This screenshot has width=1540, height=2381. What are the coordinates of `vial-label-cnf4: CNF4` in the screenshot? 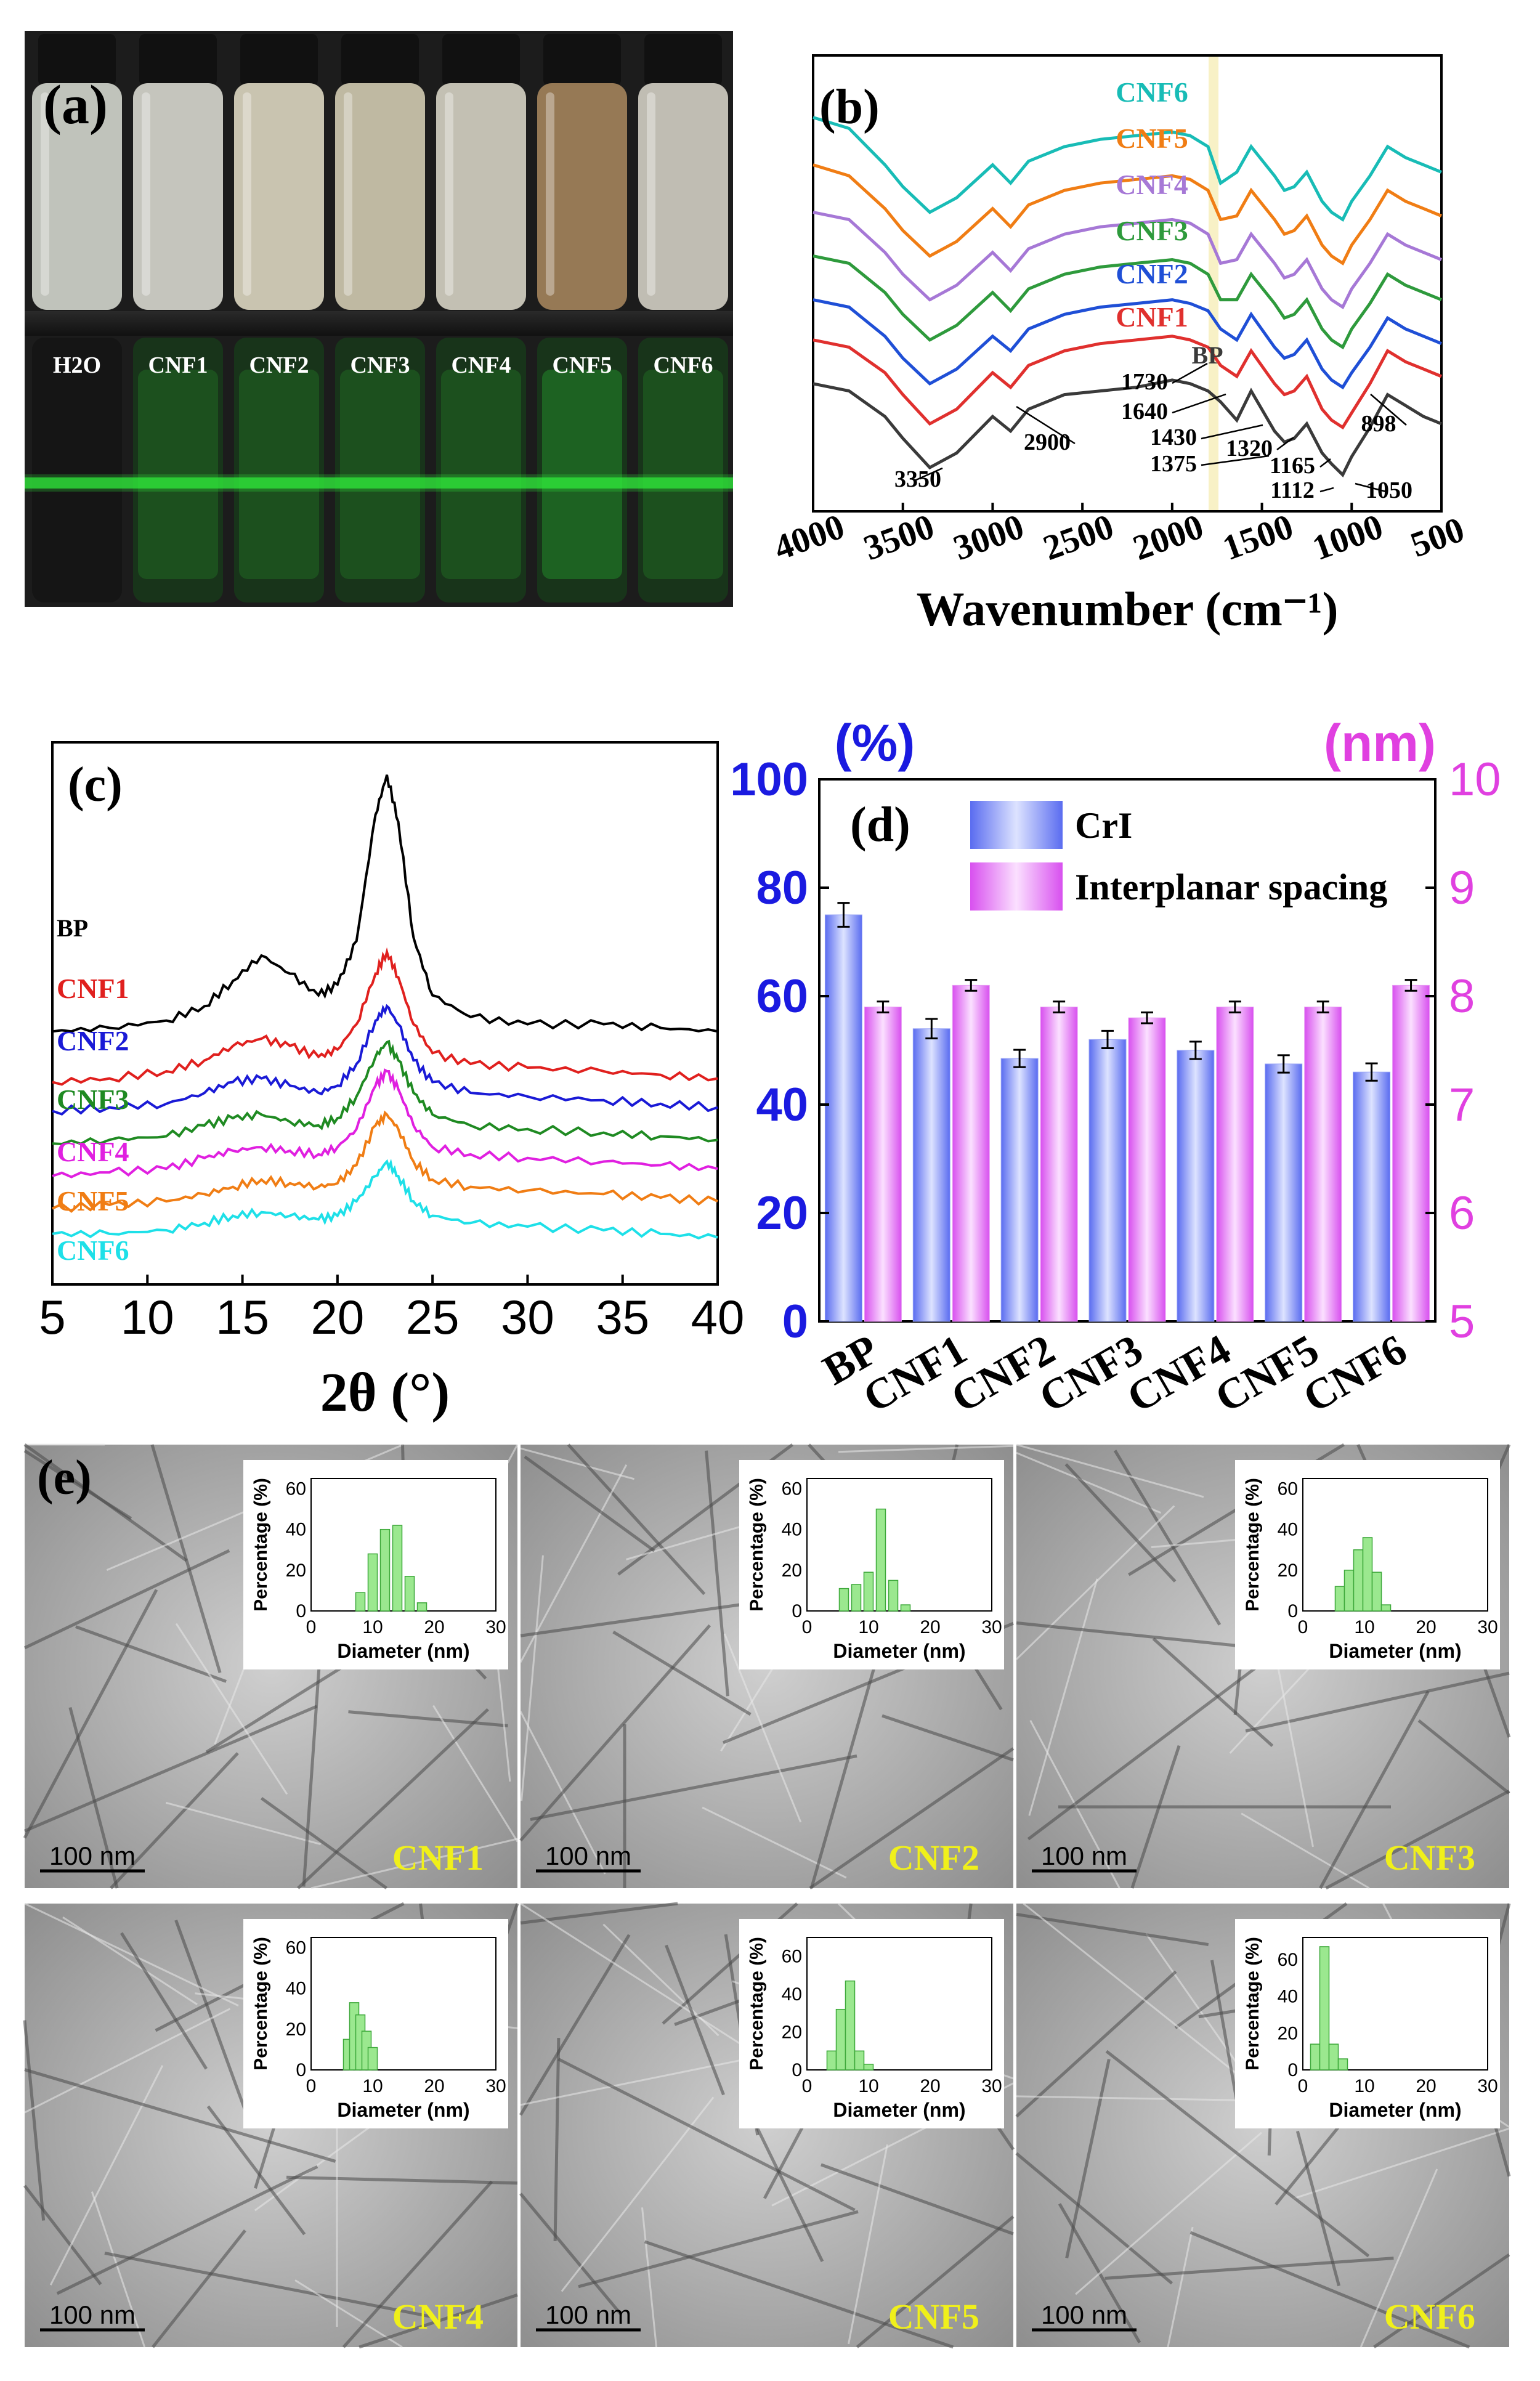 It's located at (481, 365).